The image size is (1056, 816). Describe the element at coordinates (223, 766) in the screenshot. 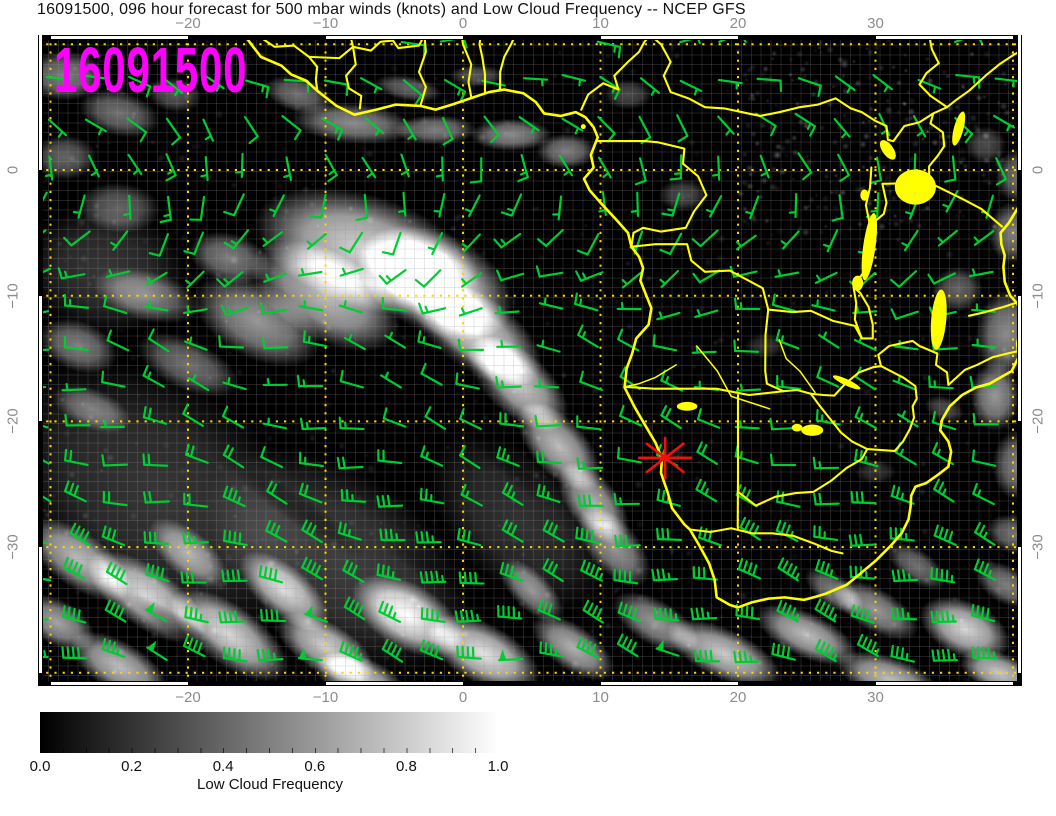

I see `colorbar-tick-label: 0.4` at that location.